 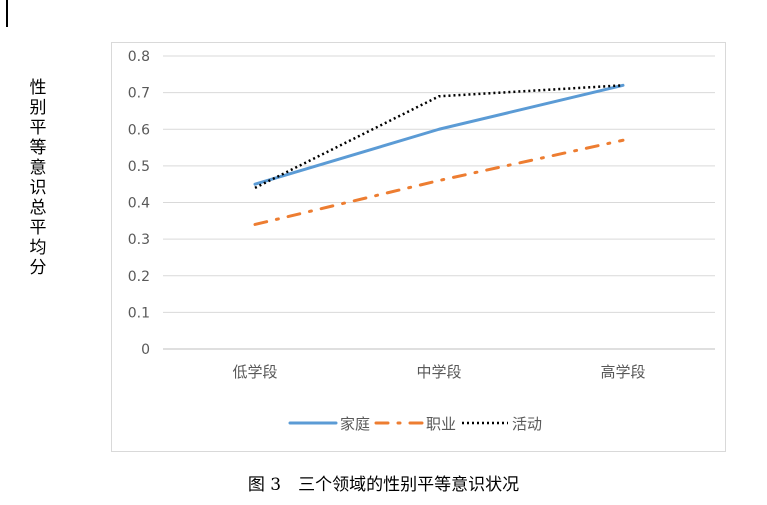 What do you see at coordinates (139, 277) in the screenshot?
I see `y-tick-label: 0.2` at bounding box center [139, 277].